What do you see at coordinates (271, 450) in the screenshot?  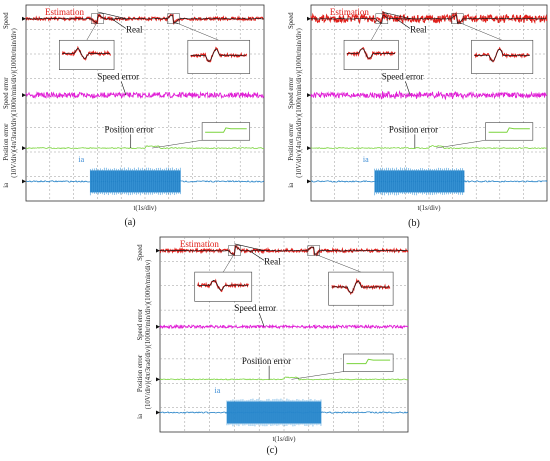 I see `panel-caption: (c)` at bounding box center [271, 450].